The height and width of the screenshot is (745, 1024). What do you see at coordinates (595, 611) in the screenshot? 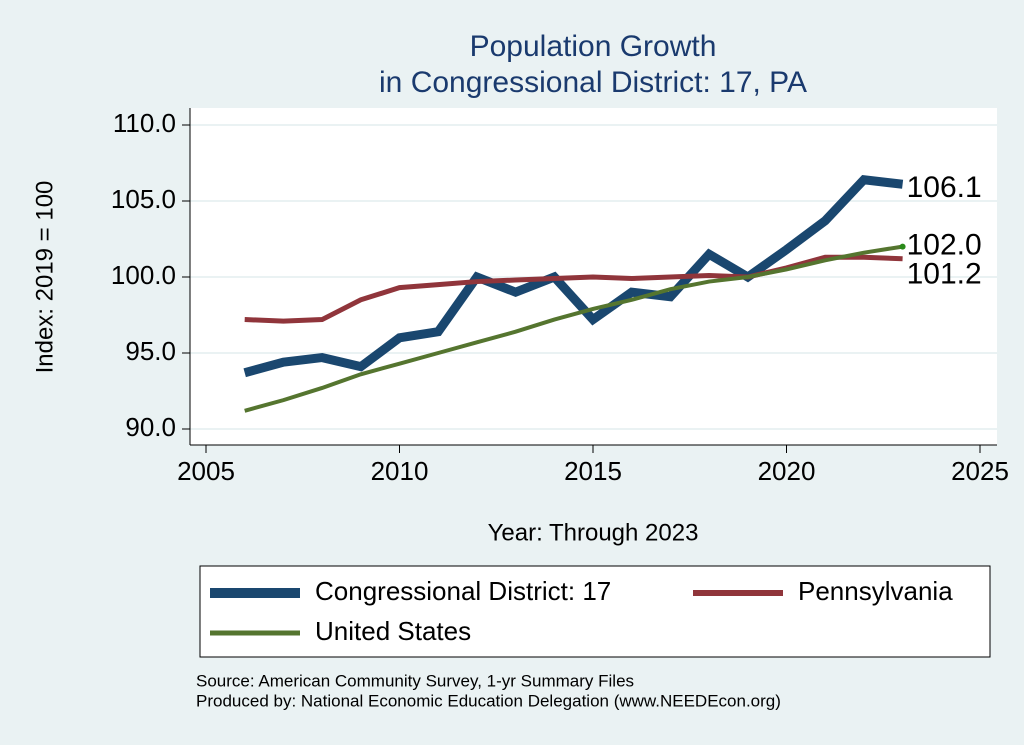
I see `legend` at bounding box center [595, 611].